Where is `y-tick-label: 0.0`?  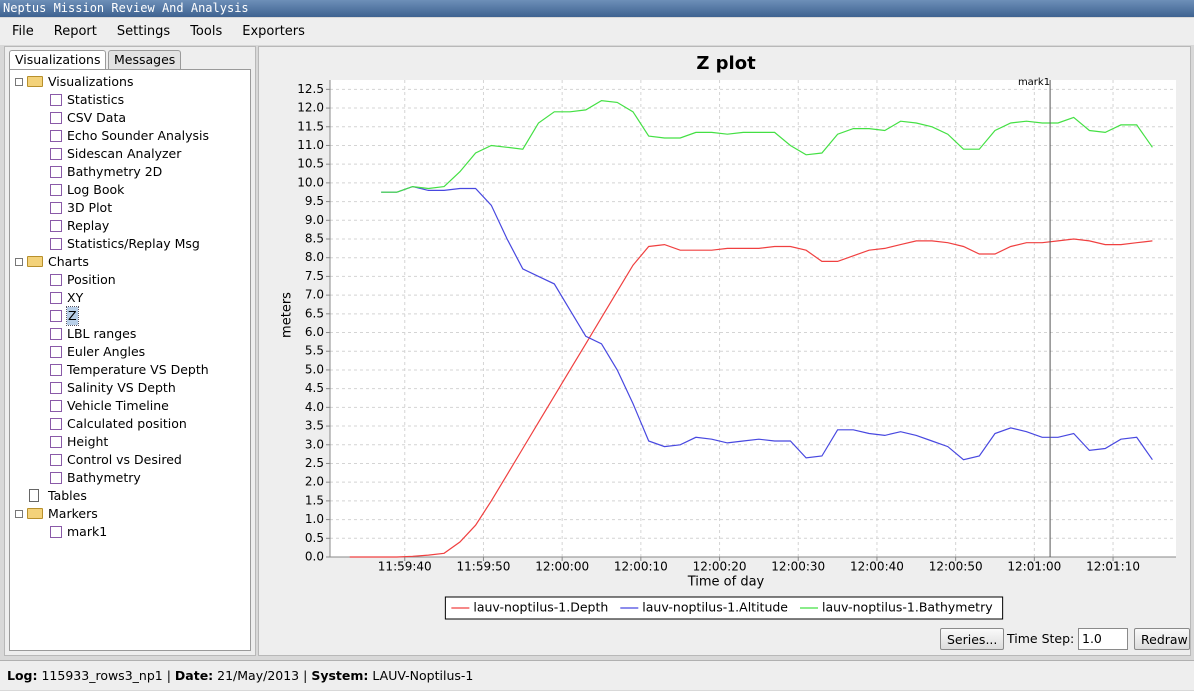 y-tick-label: 0.0 is located at coordinates (314, 557).